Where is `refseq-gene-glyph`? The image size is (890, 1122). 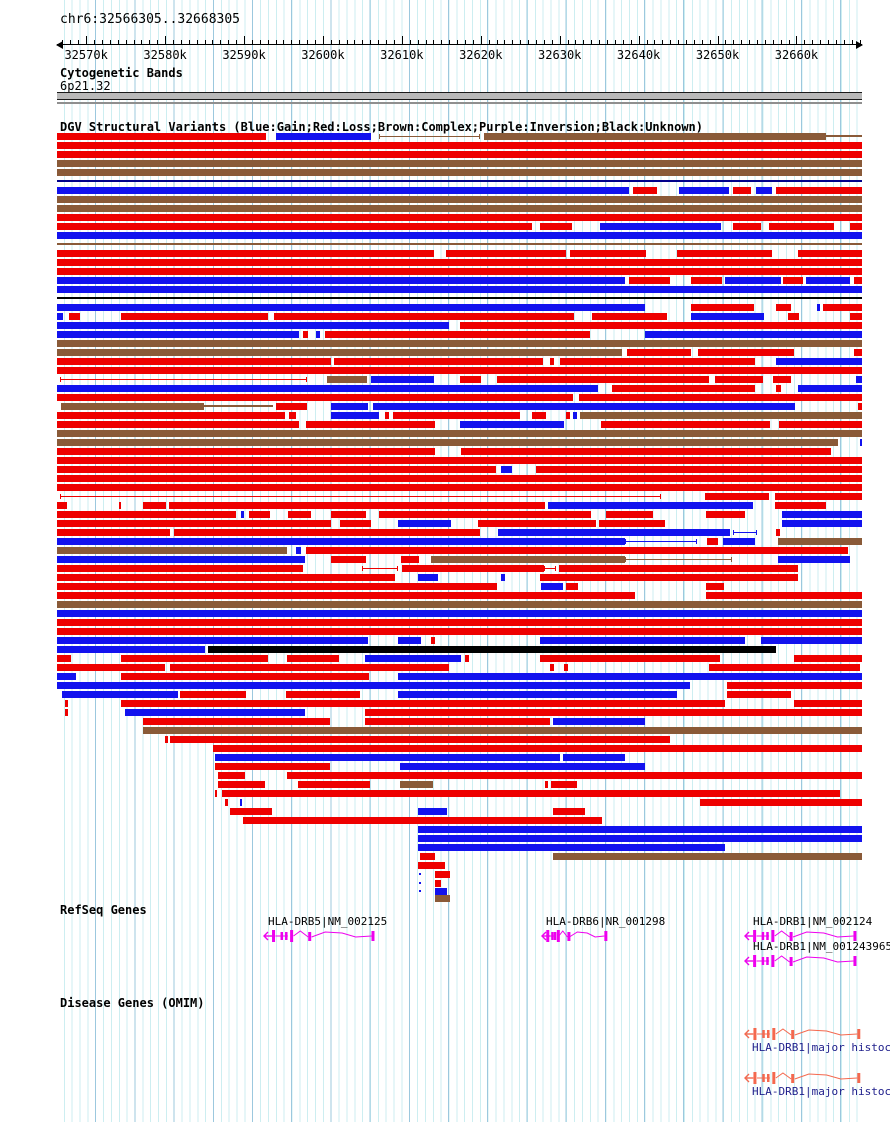
refseq-gene-glyph is located at coordinates (319, 936).